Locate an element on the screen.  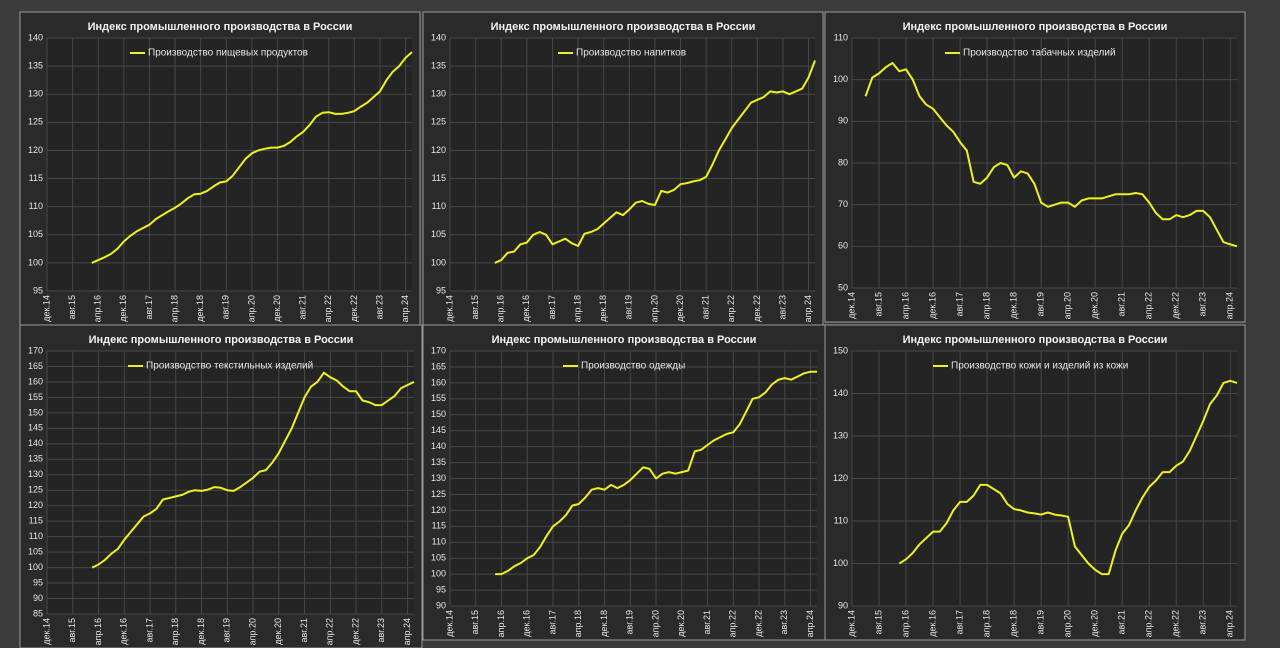
x-tick-label: авг.19 is located at coordinates (629, 307).